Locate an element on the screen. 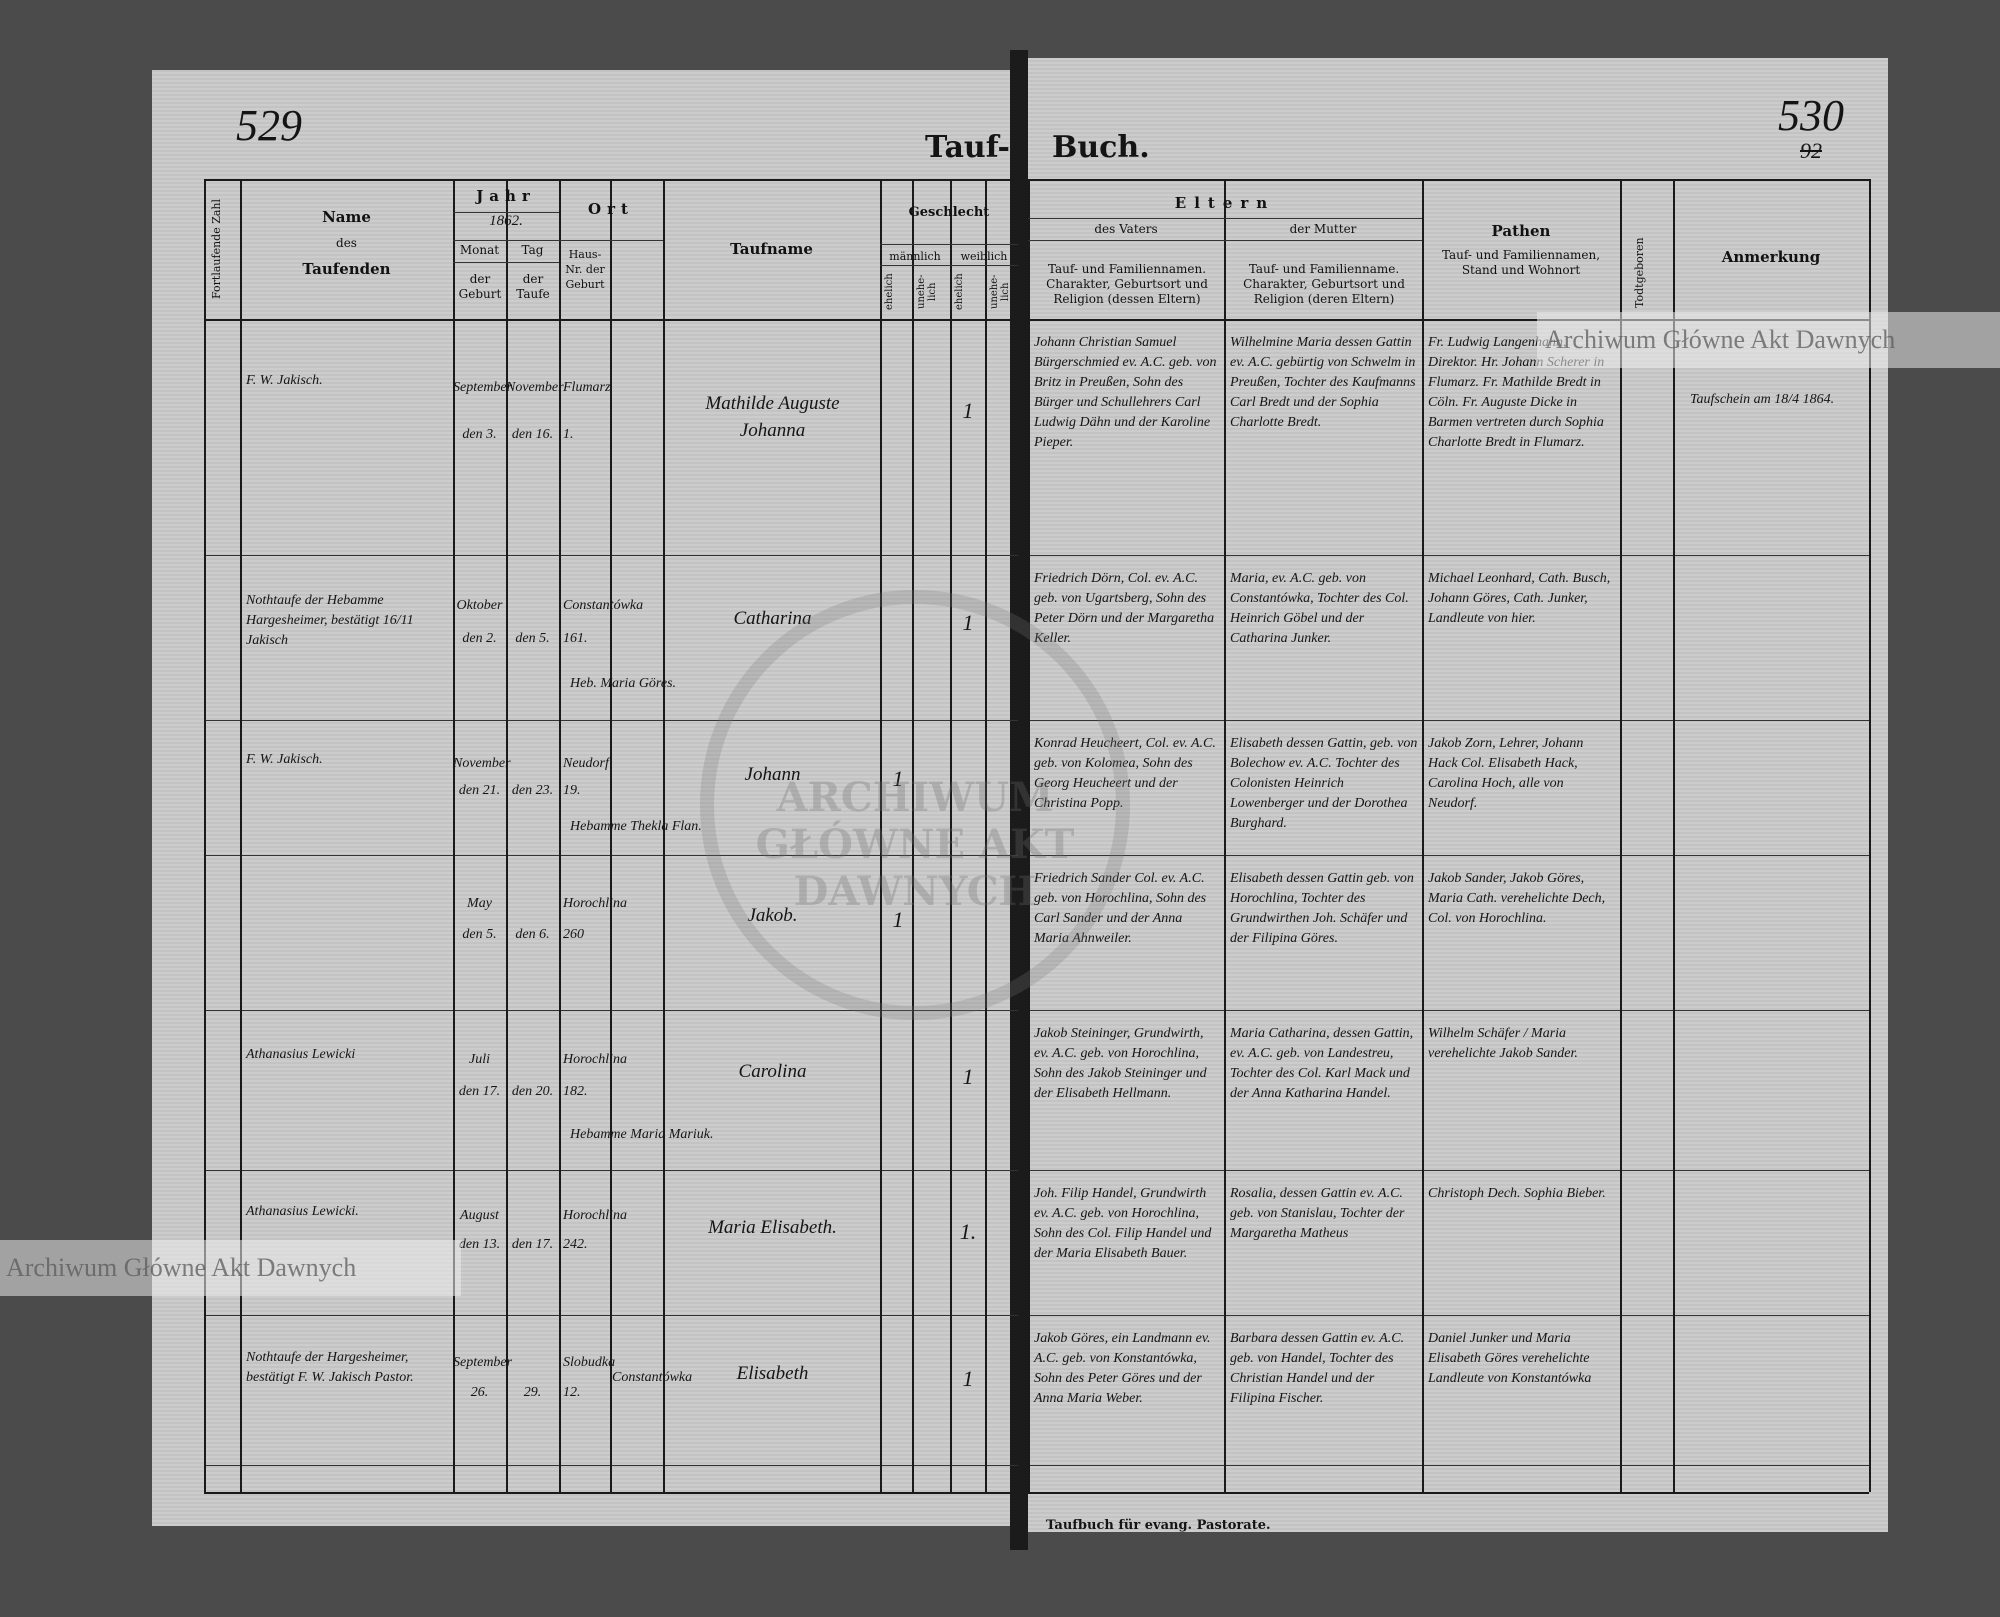  header-geschlecht: Geschlecht is located at coordinates (949, 212).